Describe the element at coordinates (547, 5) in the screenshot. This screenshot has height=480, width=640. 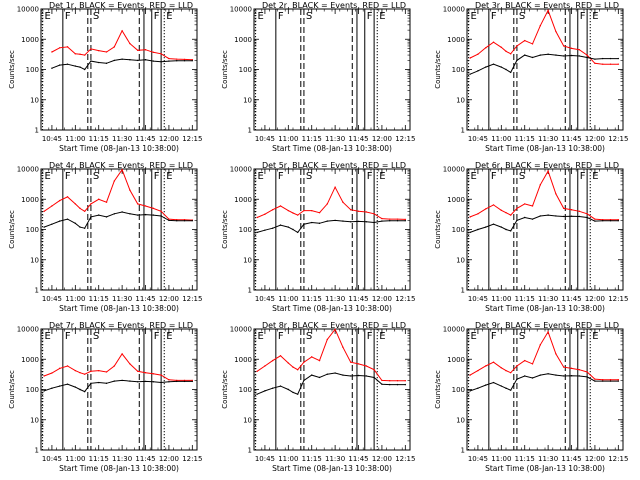
I see `chart-title: Det 3r, BLACK = Events, RED = LLD` at that location.